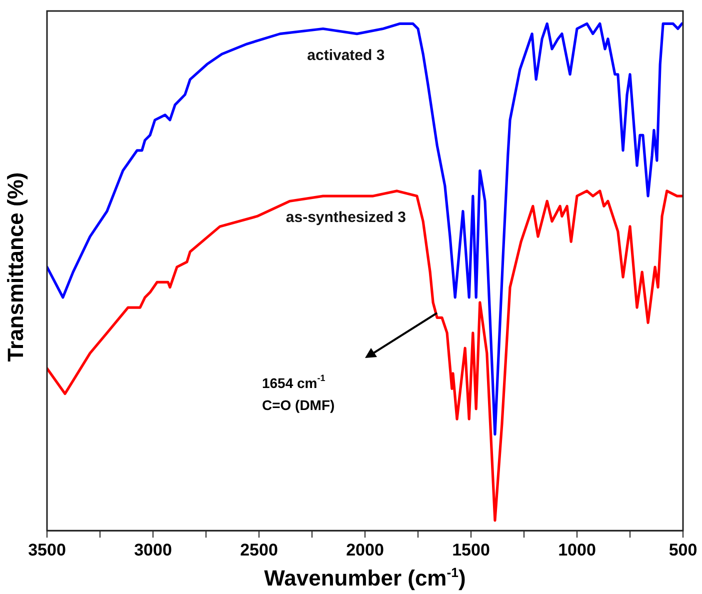 The image size is (702, 594). I want to click on x-tick-label: 1500, so click(471, 550).